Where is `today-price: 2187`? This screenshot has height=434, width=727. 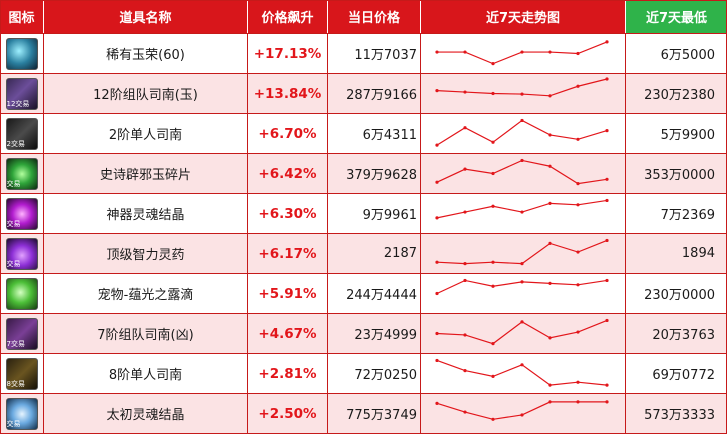 today-price: 2187 is located at coordinates (374, 253).